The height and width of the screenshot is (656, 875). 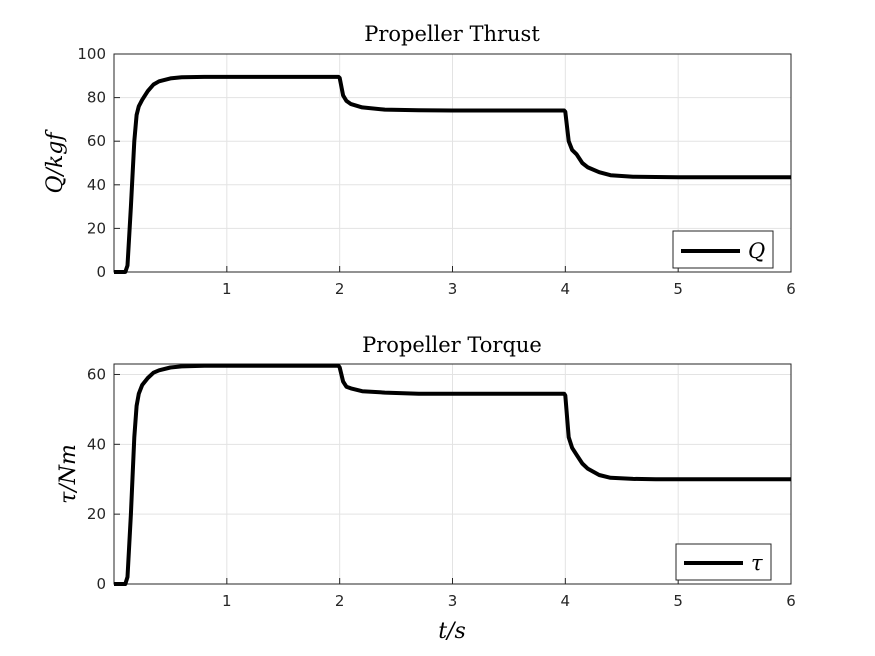 What do you see at coordinates (340, 601) in the screenshot?
I see `torque-x-tick-label: 2` at bounding box center [340, 601].